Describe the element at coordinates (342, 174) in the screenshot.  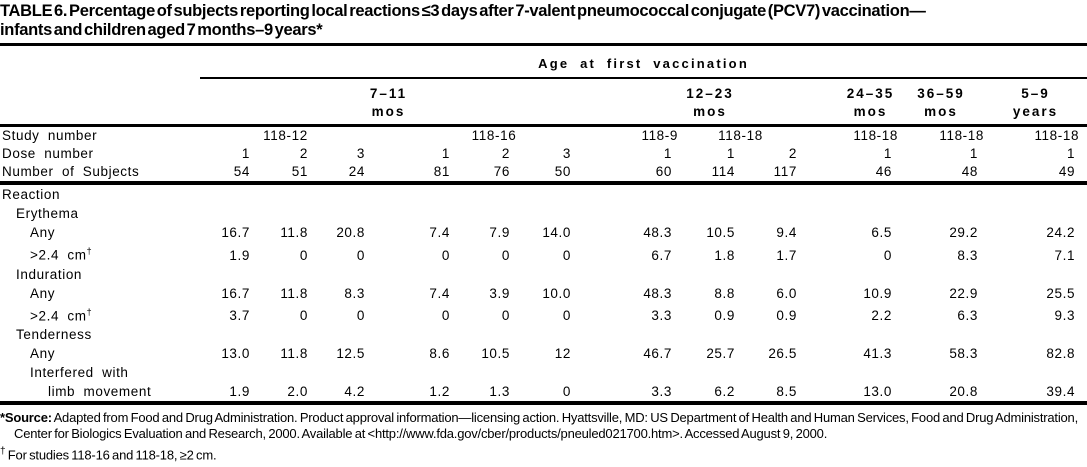
I see `subjects-cell: 24` at that location.